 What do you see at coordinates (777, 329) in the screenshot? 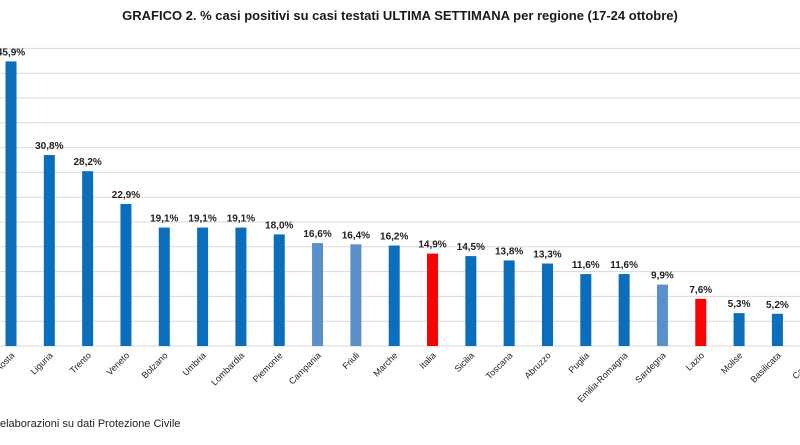
I see `bar-basilicata` at bounding box center [777, 329].